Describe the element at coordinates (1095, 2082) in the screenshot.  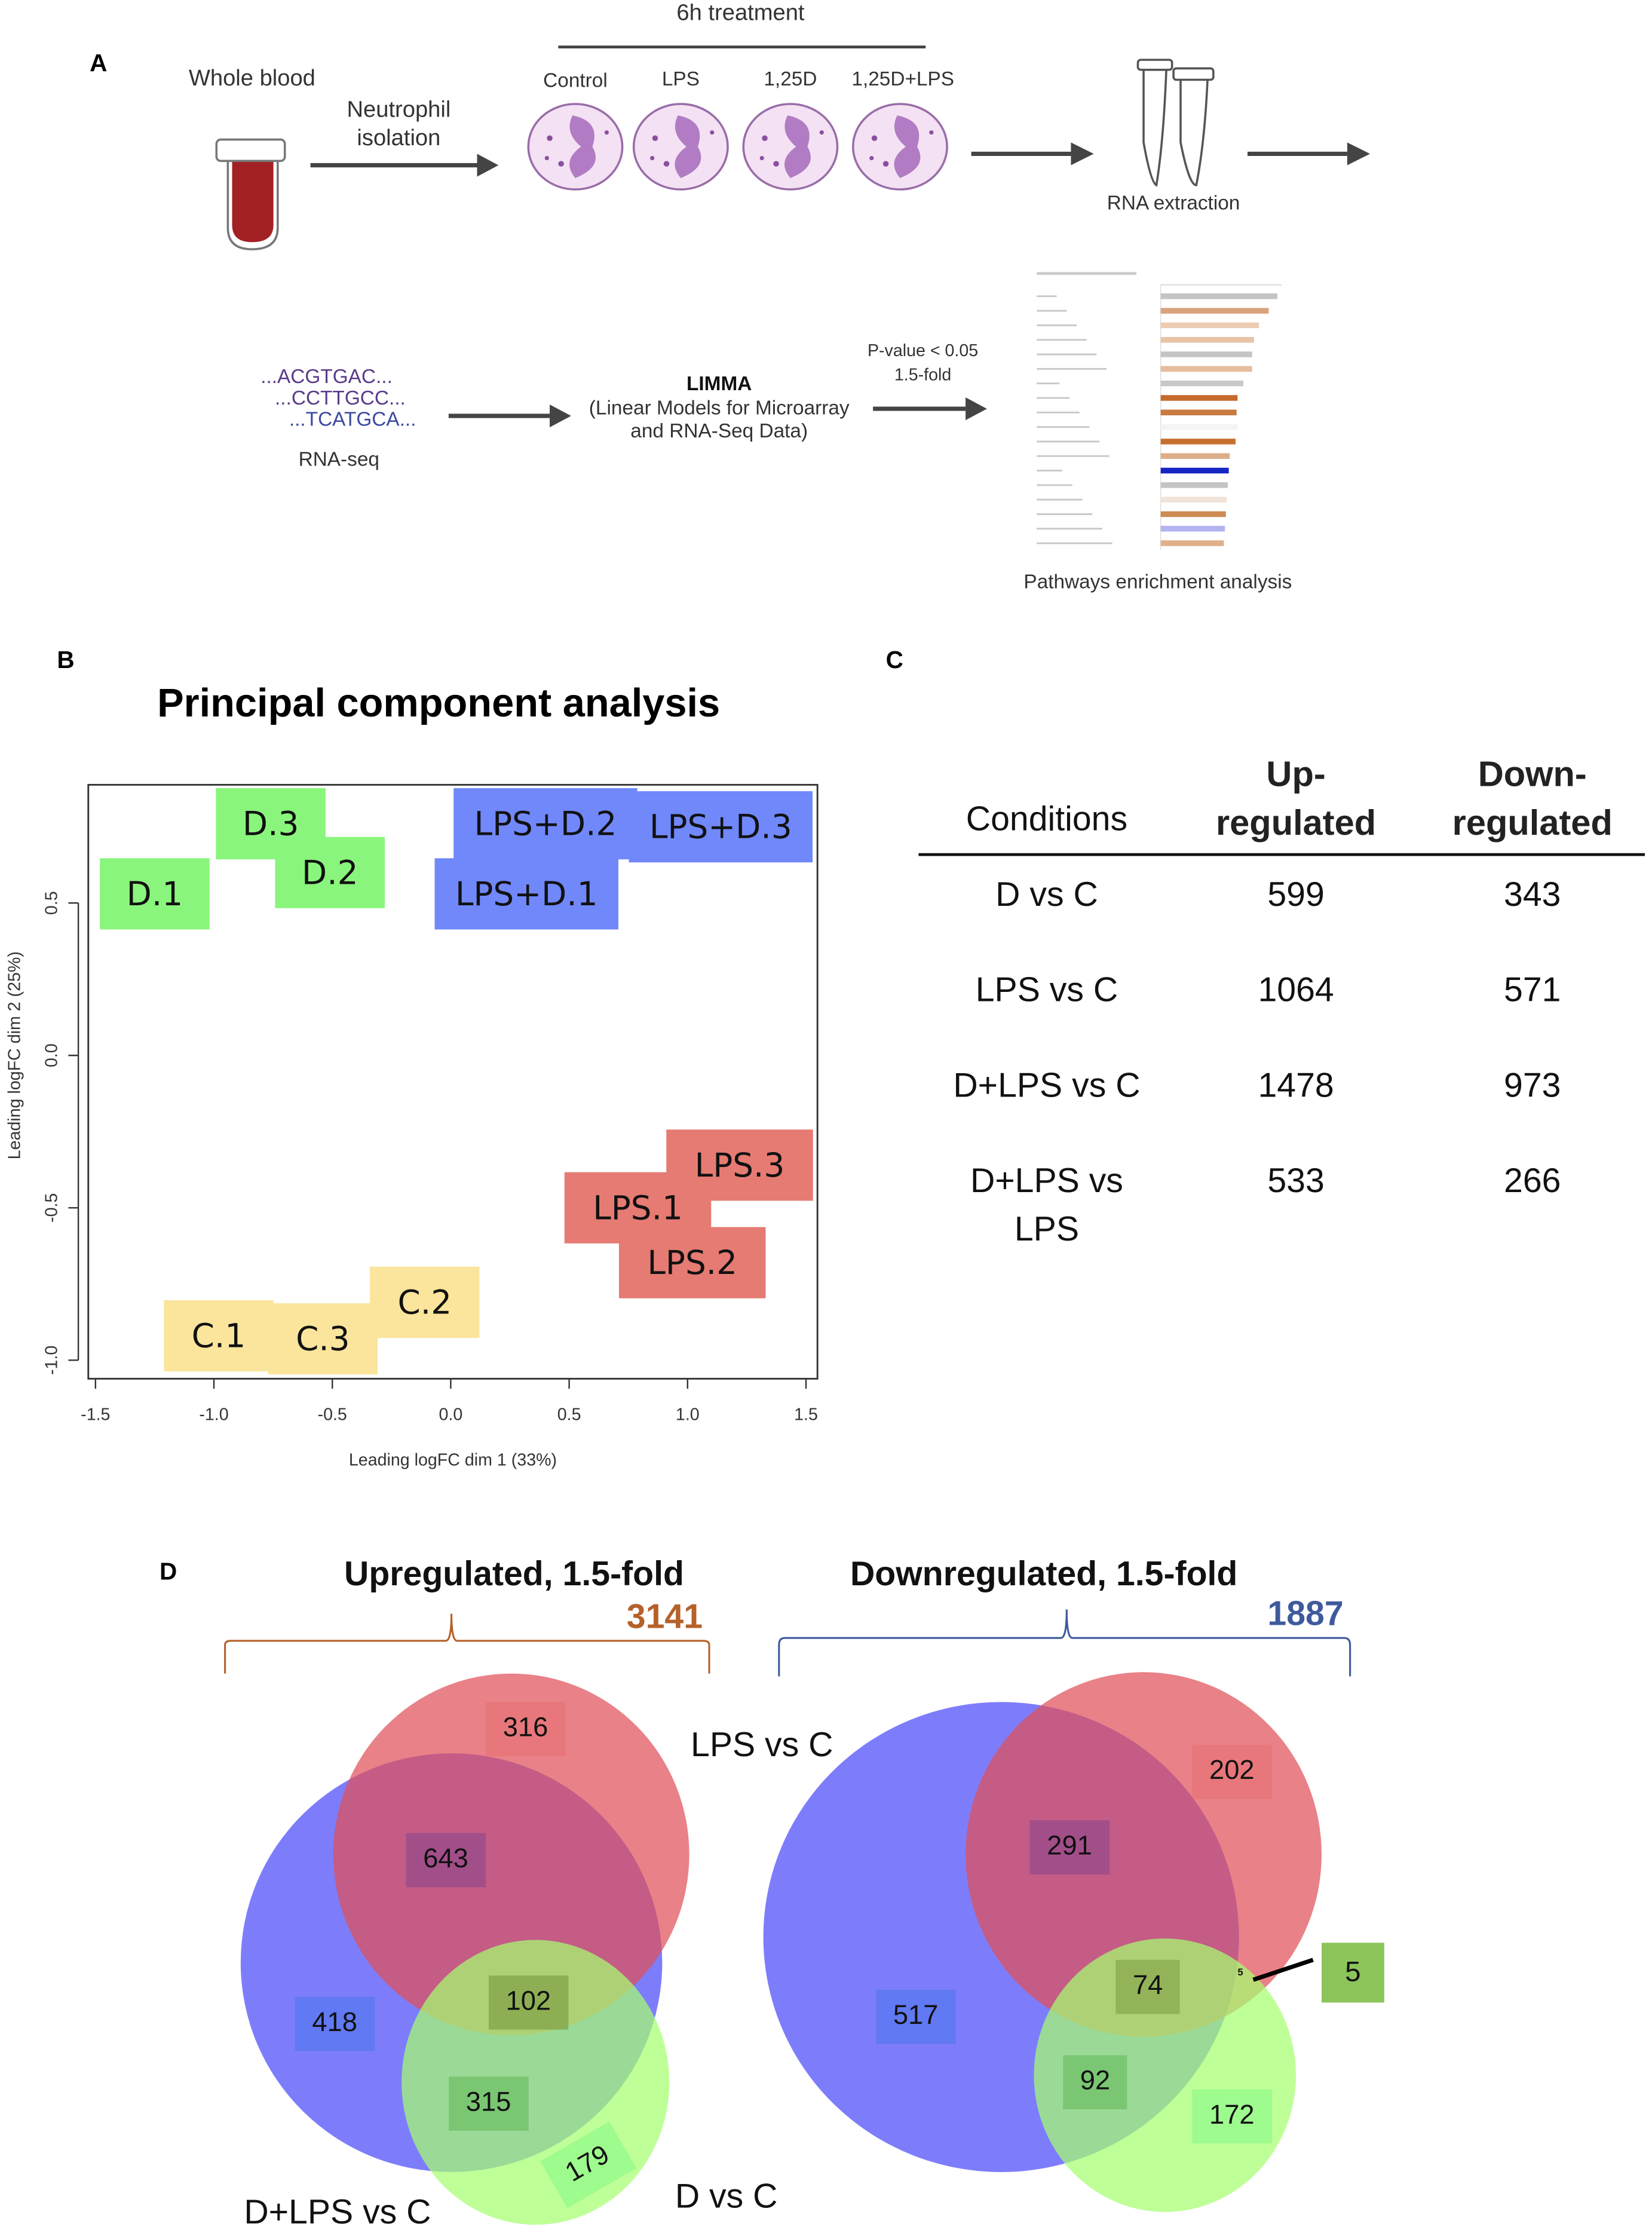
I see `down-dlps-d-count: 92` at that location.